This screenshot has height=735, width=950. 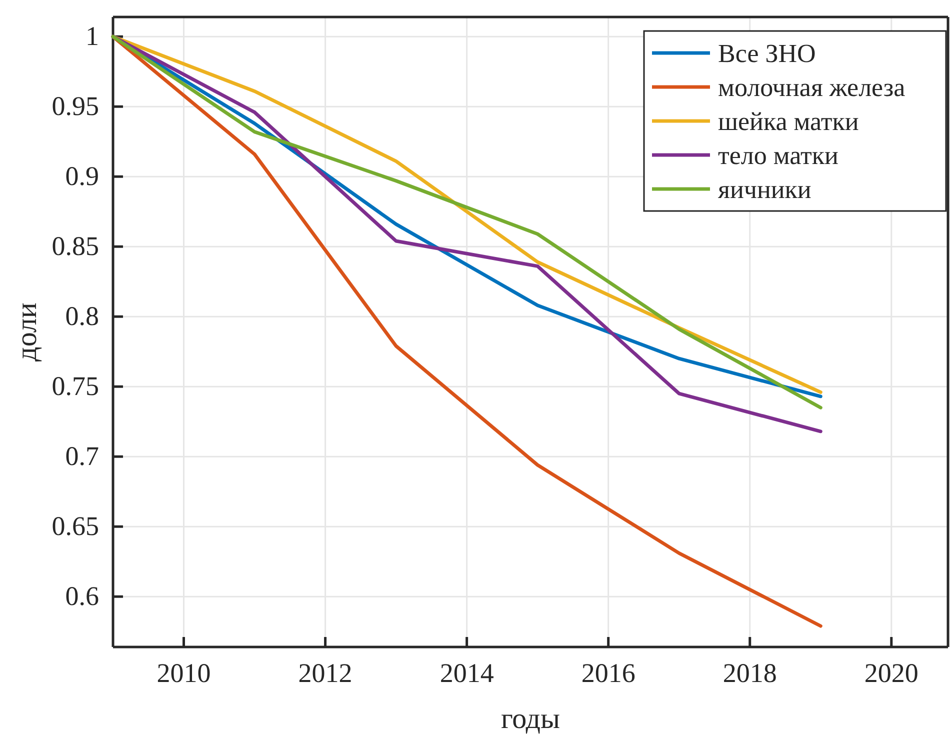 I want to click on x-axis-title: годы, so click(x=530, y=719).